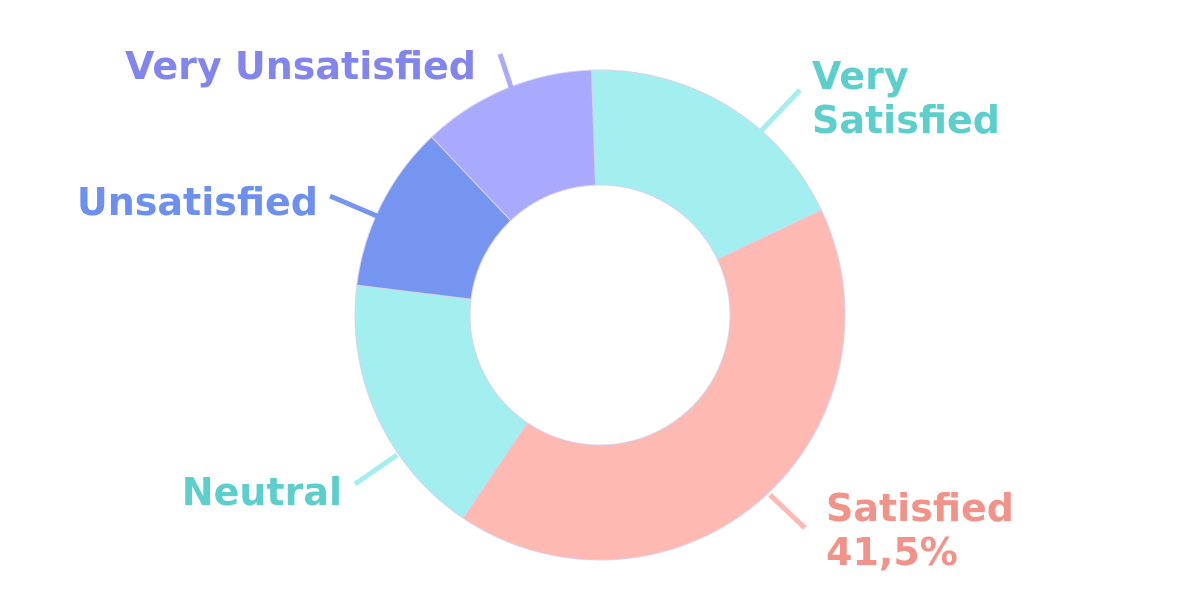 The image size is (1201, 604). What do you see at coordinates (706, 164) in the screenshot?
I see `slice-very-satisfied` at bounding box center [706, 164].